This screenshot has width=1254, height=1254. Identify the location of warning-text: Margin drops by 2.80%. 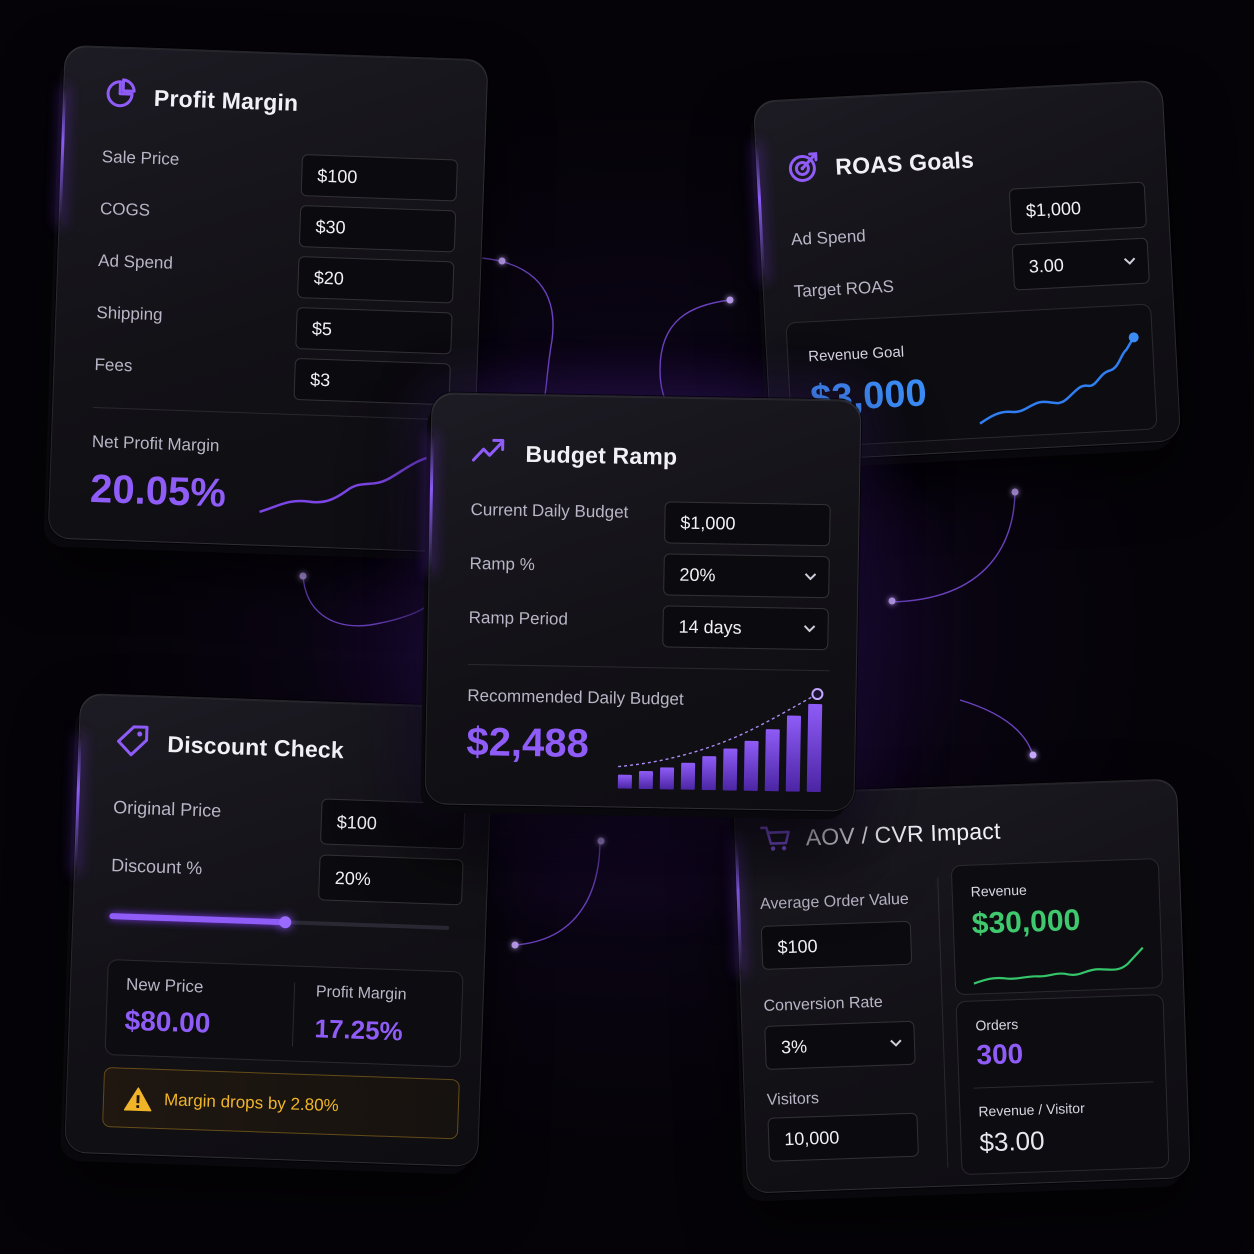
(251, 1103).